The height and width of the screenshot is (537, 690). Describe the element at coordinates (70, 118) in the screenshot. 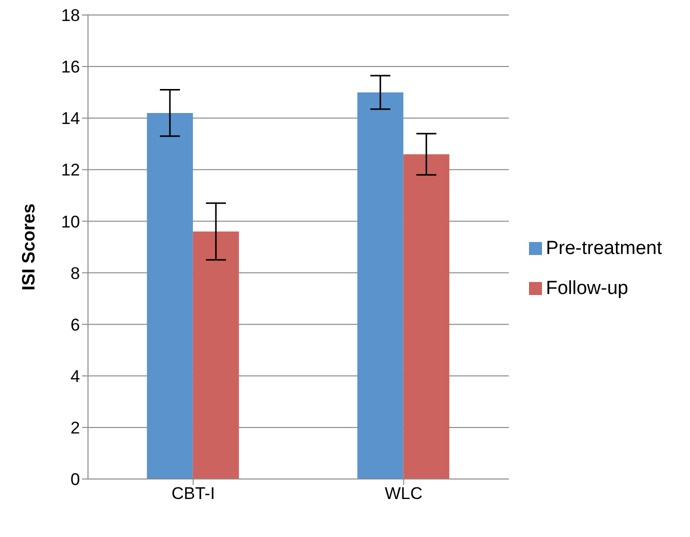

I see `y-tick-label: 14` at that location.